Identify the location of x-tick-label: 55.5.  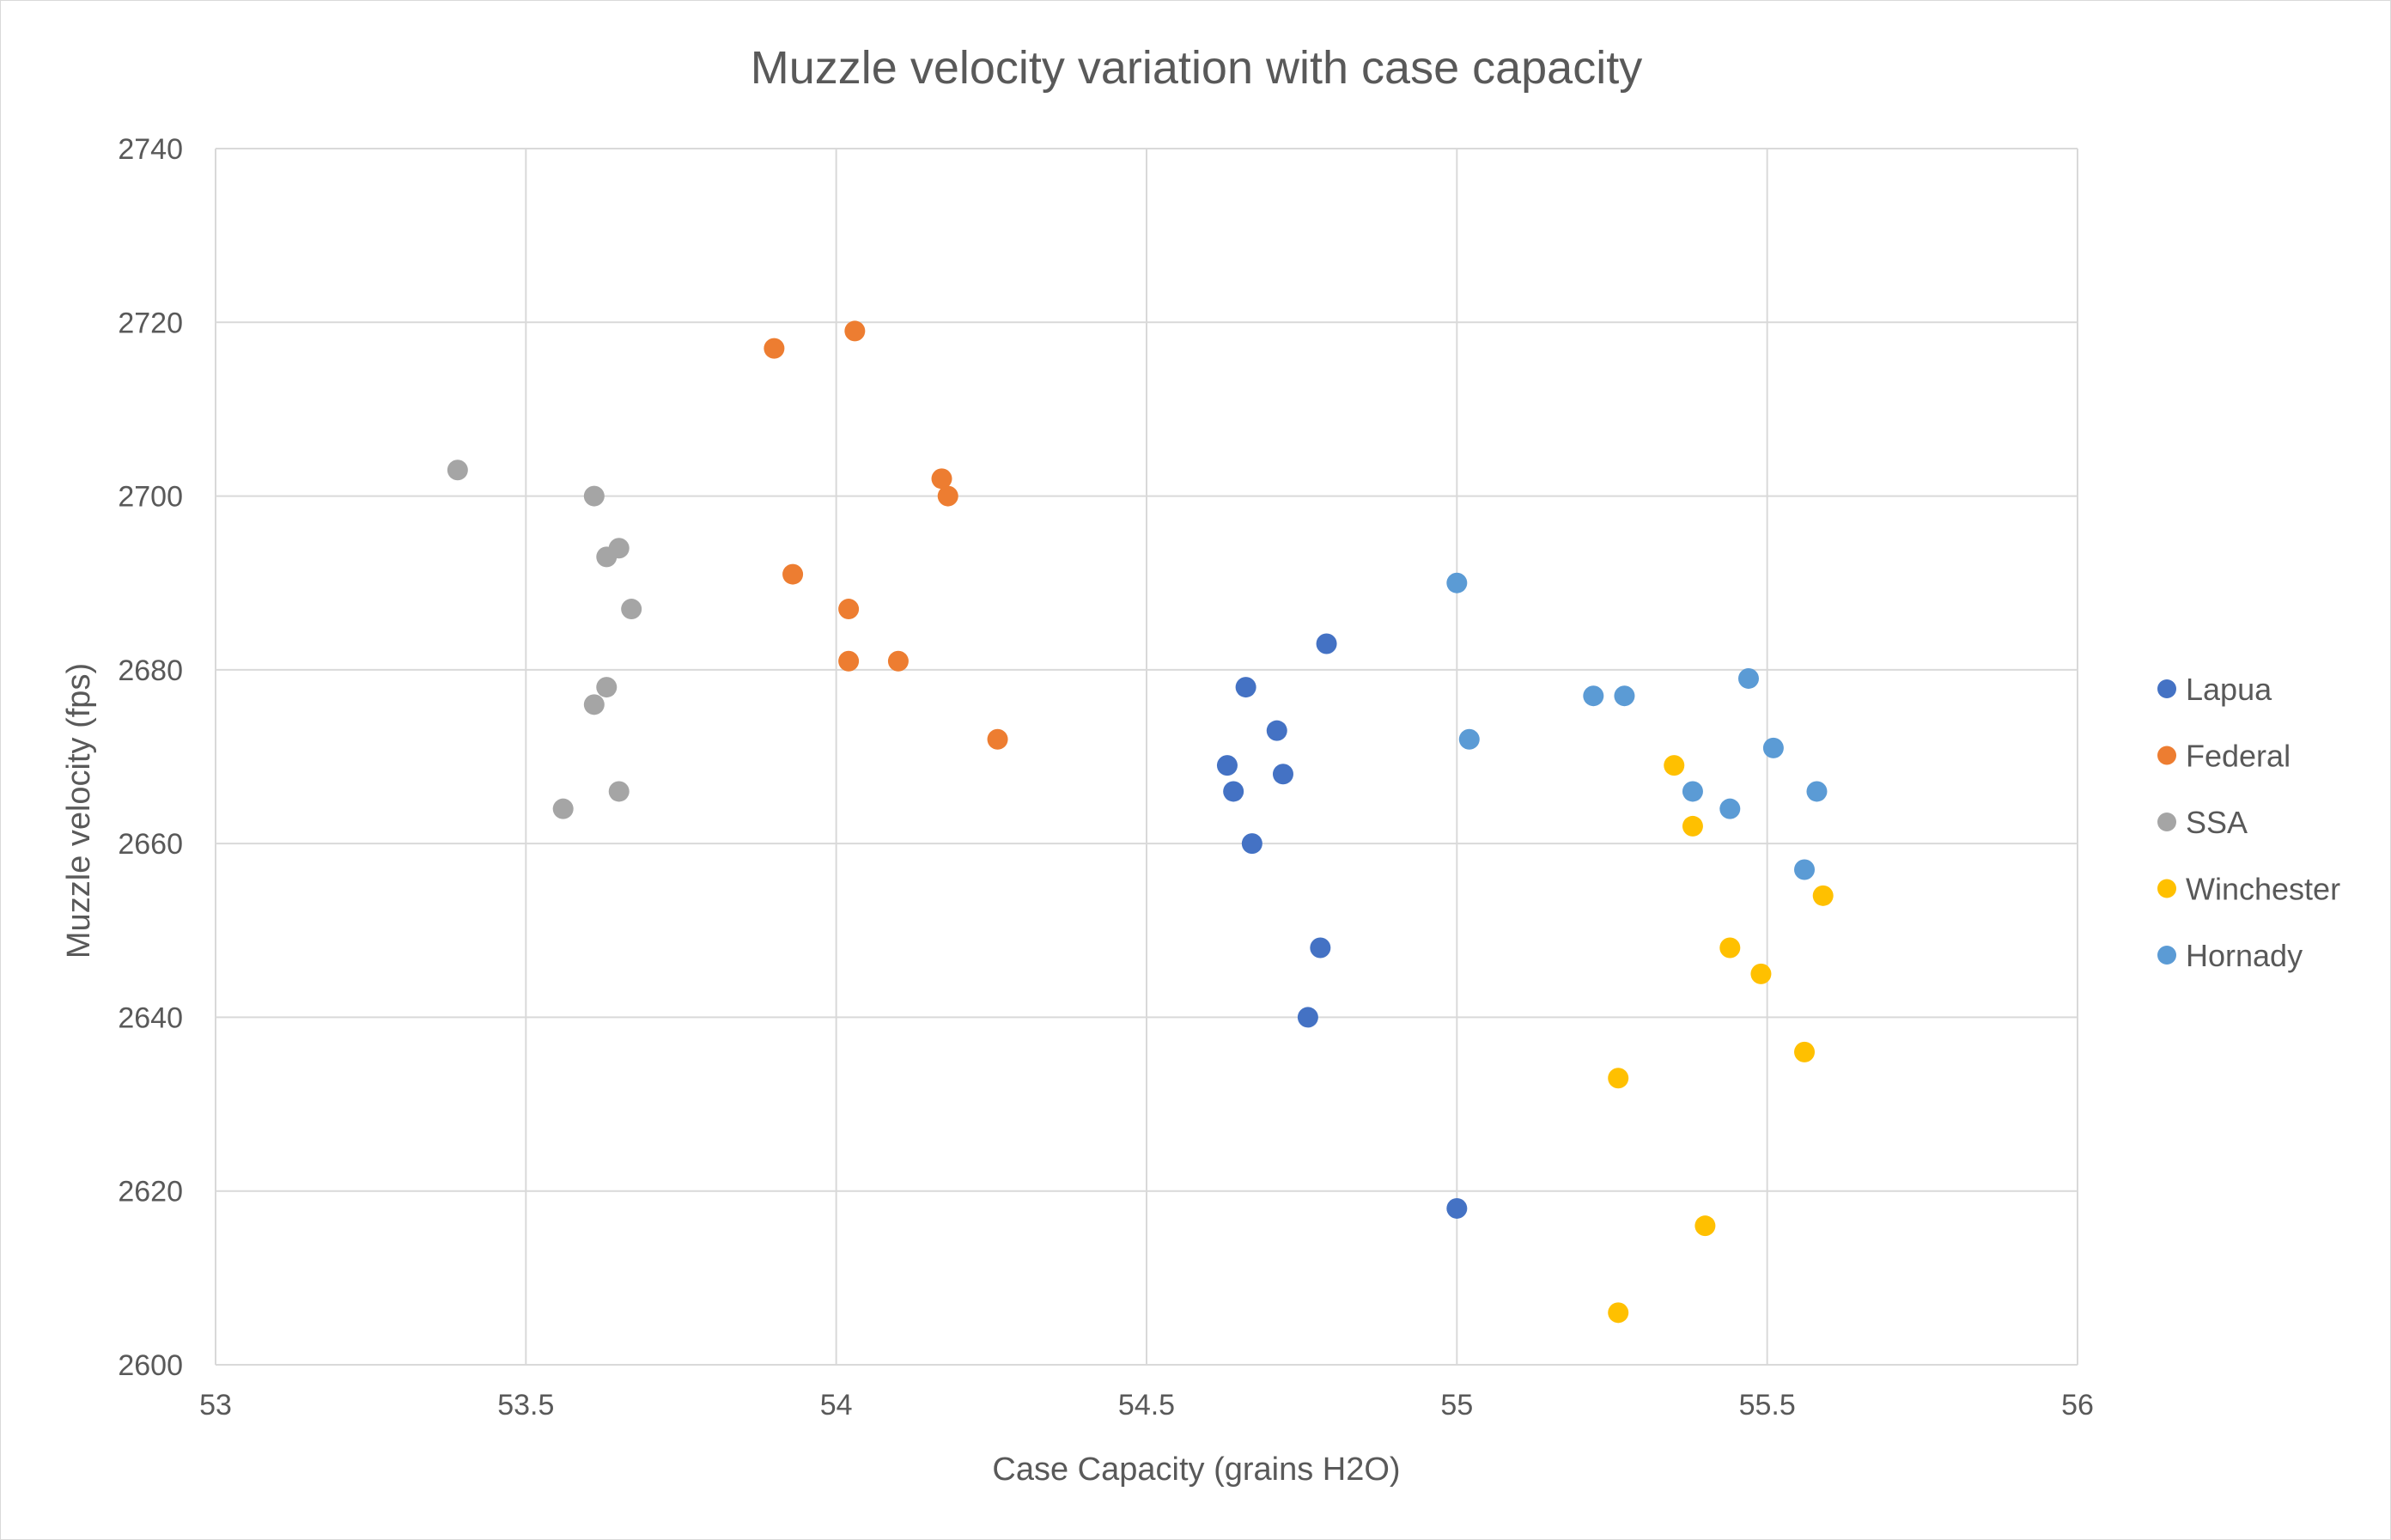
(1767, 1405).